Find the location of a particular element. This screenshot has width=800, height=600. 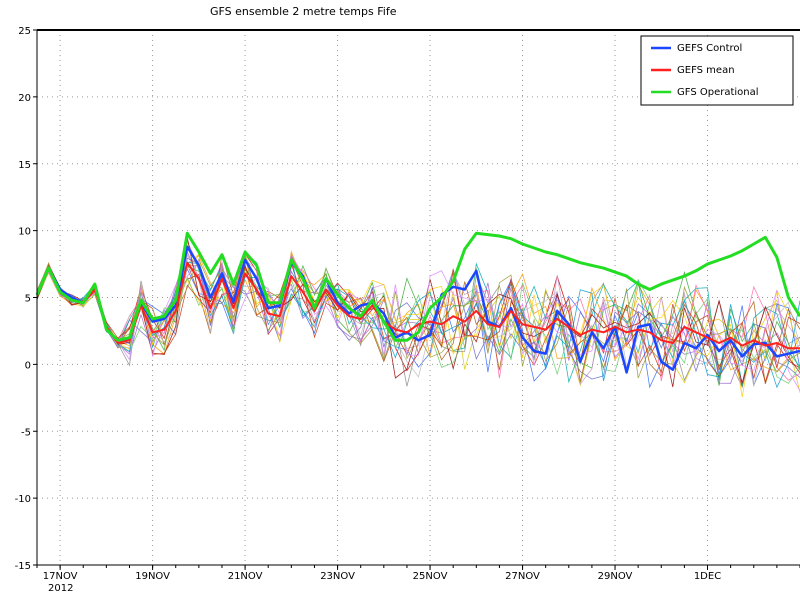

x-tick-label: 27NOV is located at coordinates (522, 576).